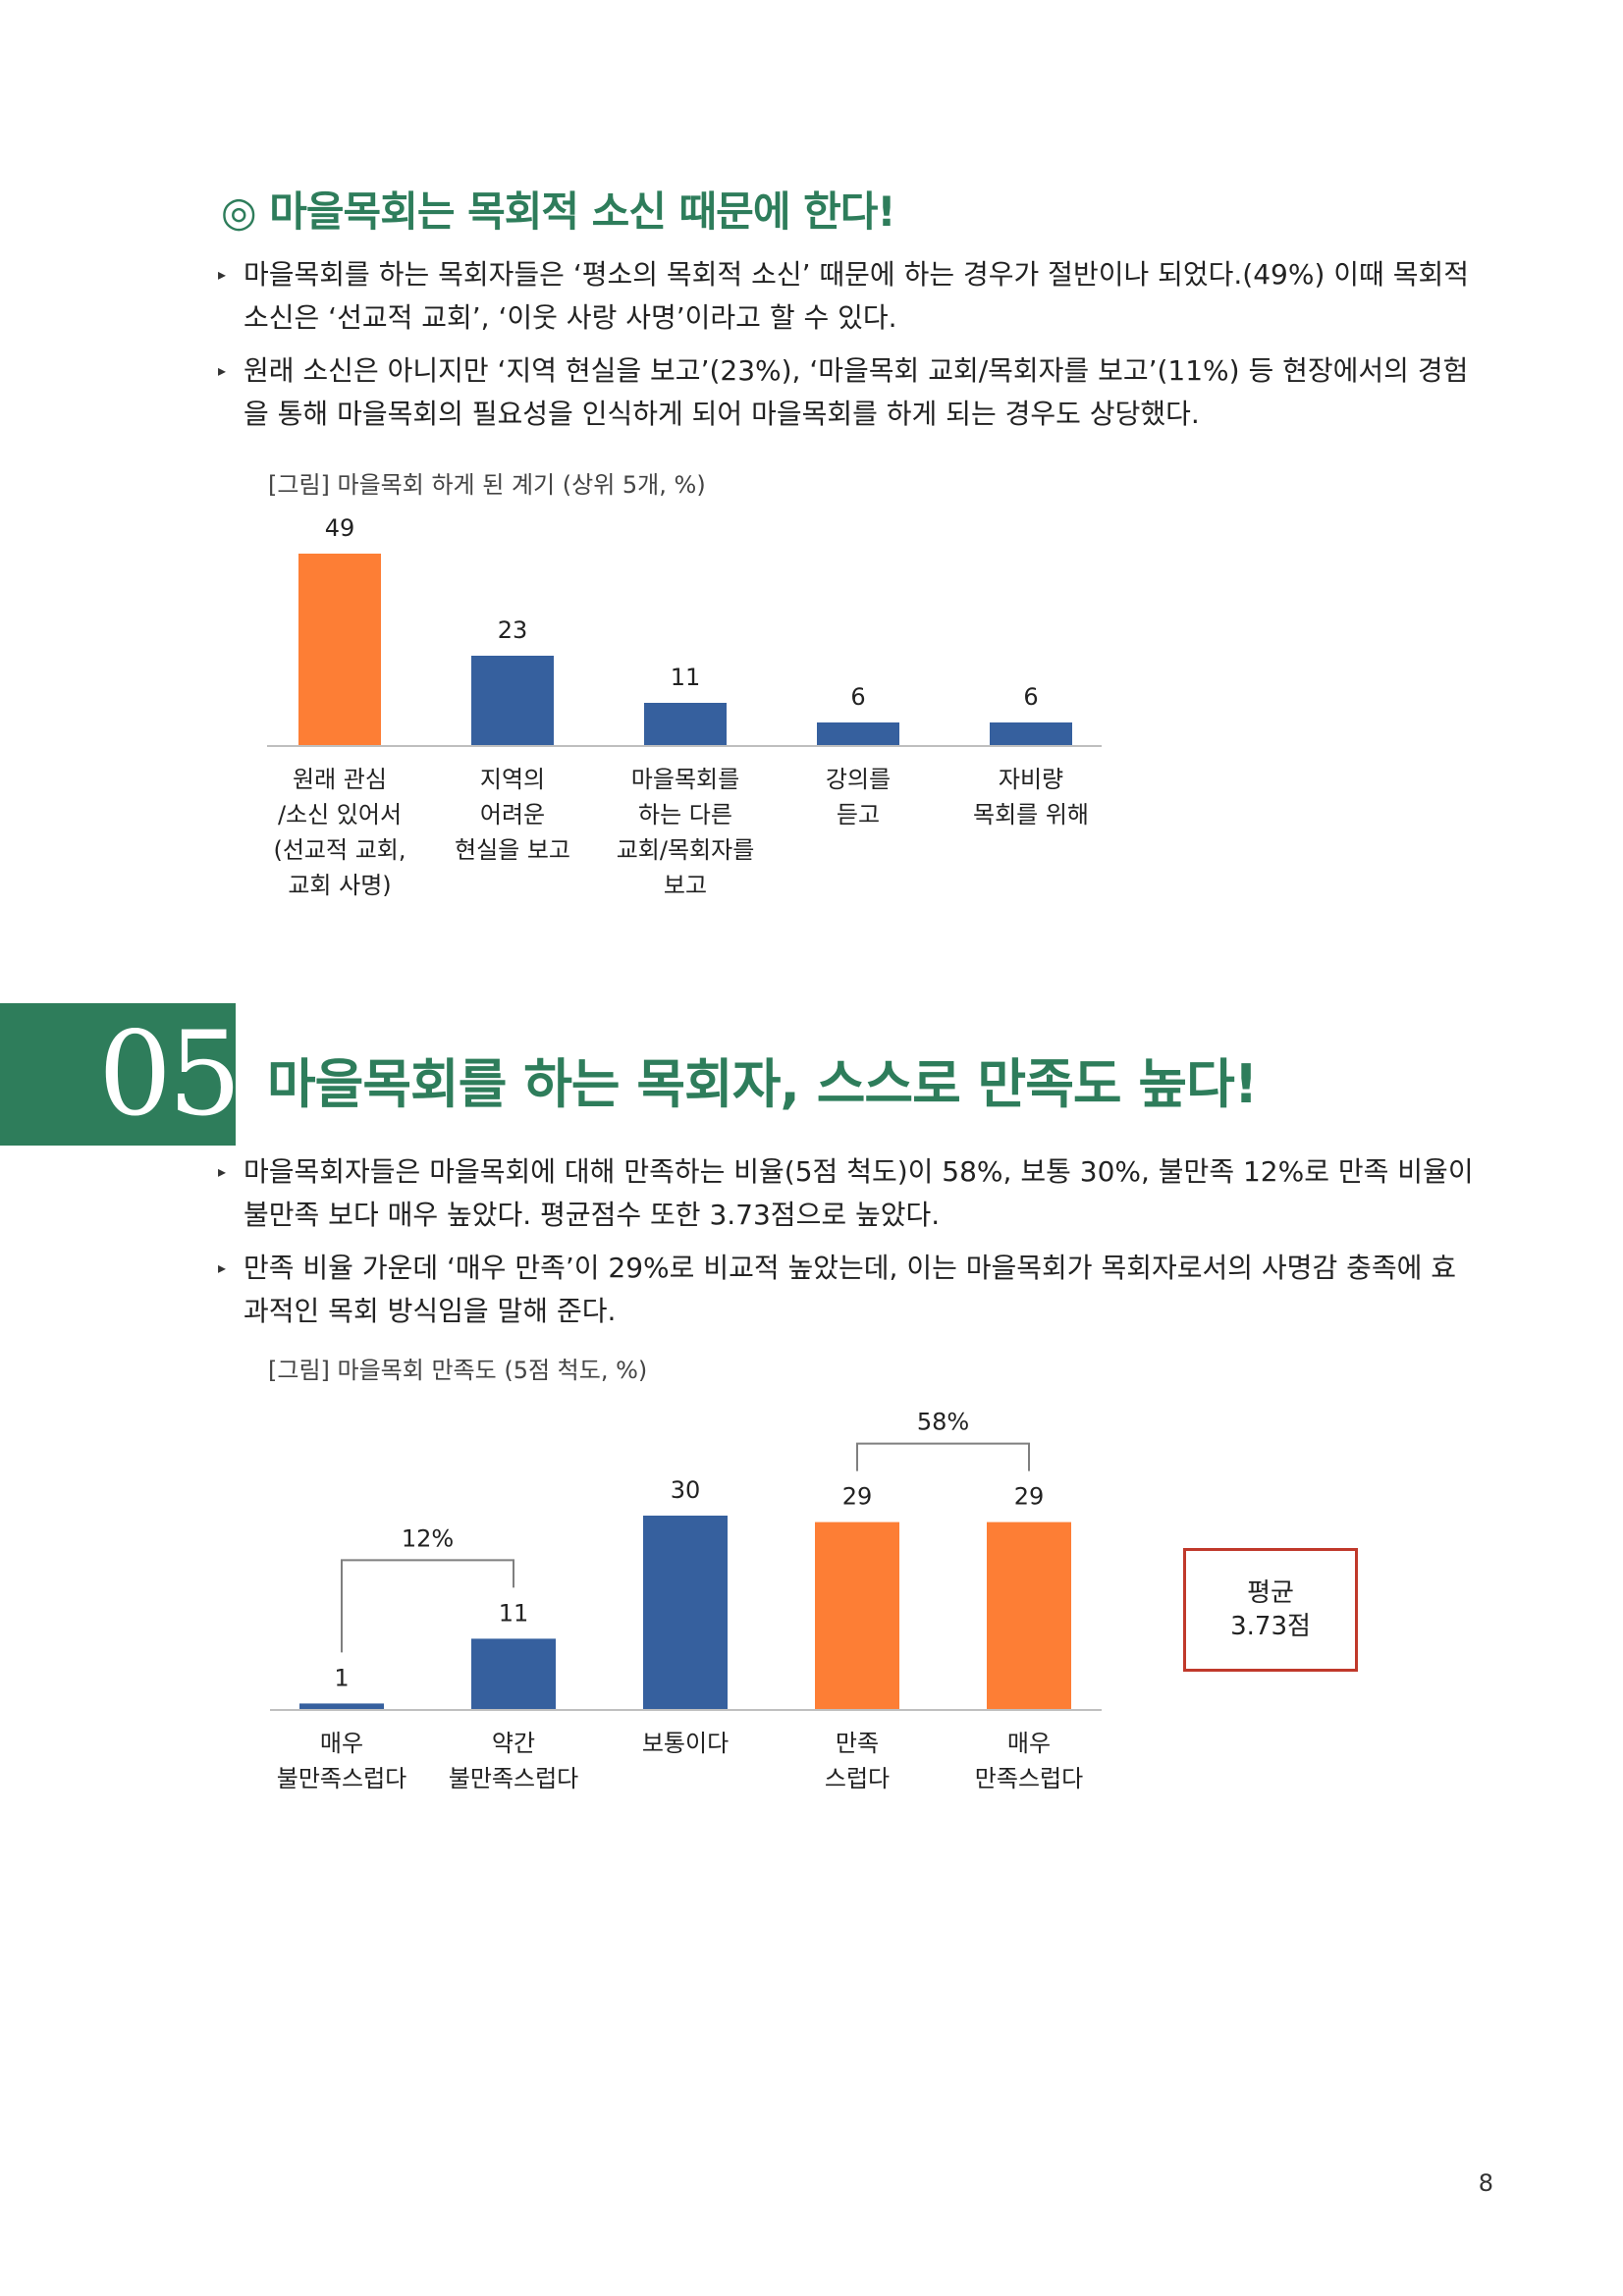 The image size is (1623, 2296). I want to click on data-label: 30, so click(686, 1490).